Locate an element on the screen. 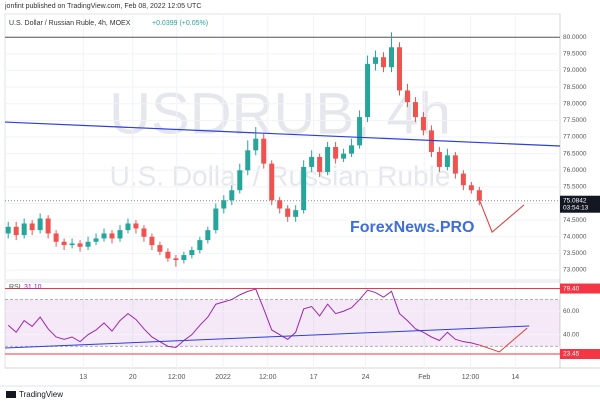 The width and height of the screenshot is (600, 404). y-tick-label: 78.5000 is located at coordinates (575, 87).